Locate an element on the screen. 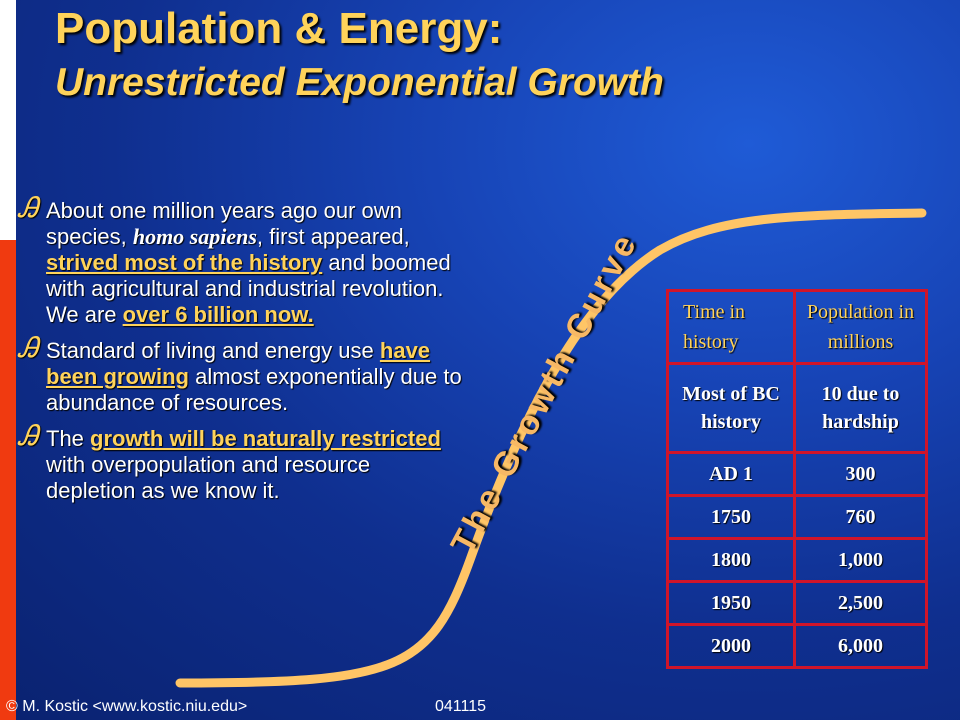  table-cell-time: 2000 is located at coordinates (731, 646).